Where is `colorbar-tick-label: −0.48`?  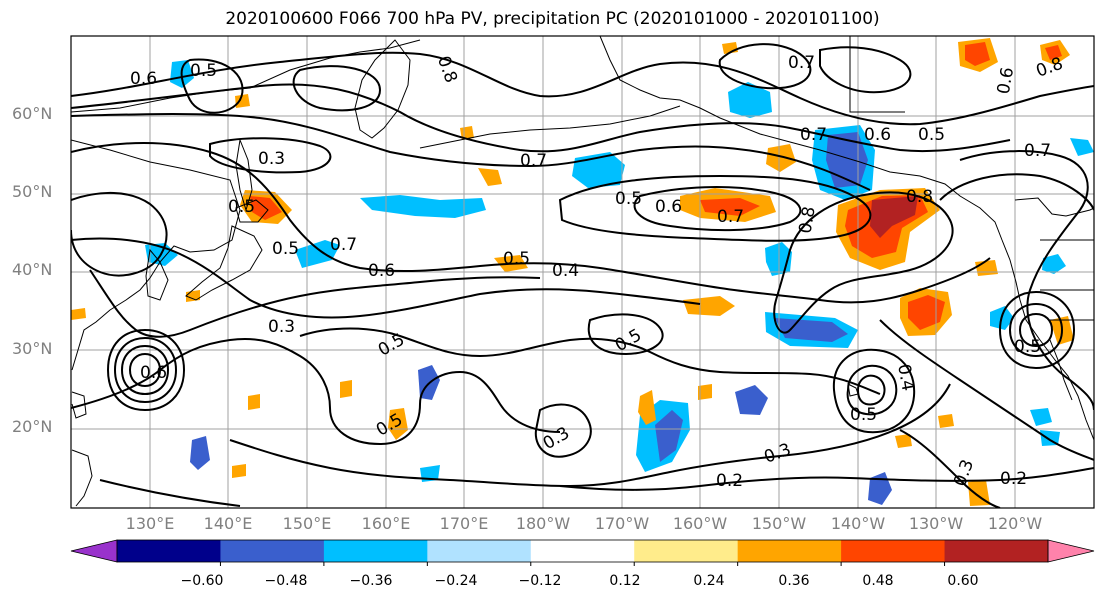 colorbar-tick-label: −0.48 is located at coordinates (286, 581).